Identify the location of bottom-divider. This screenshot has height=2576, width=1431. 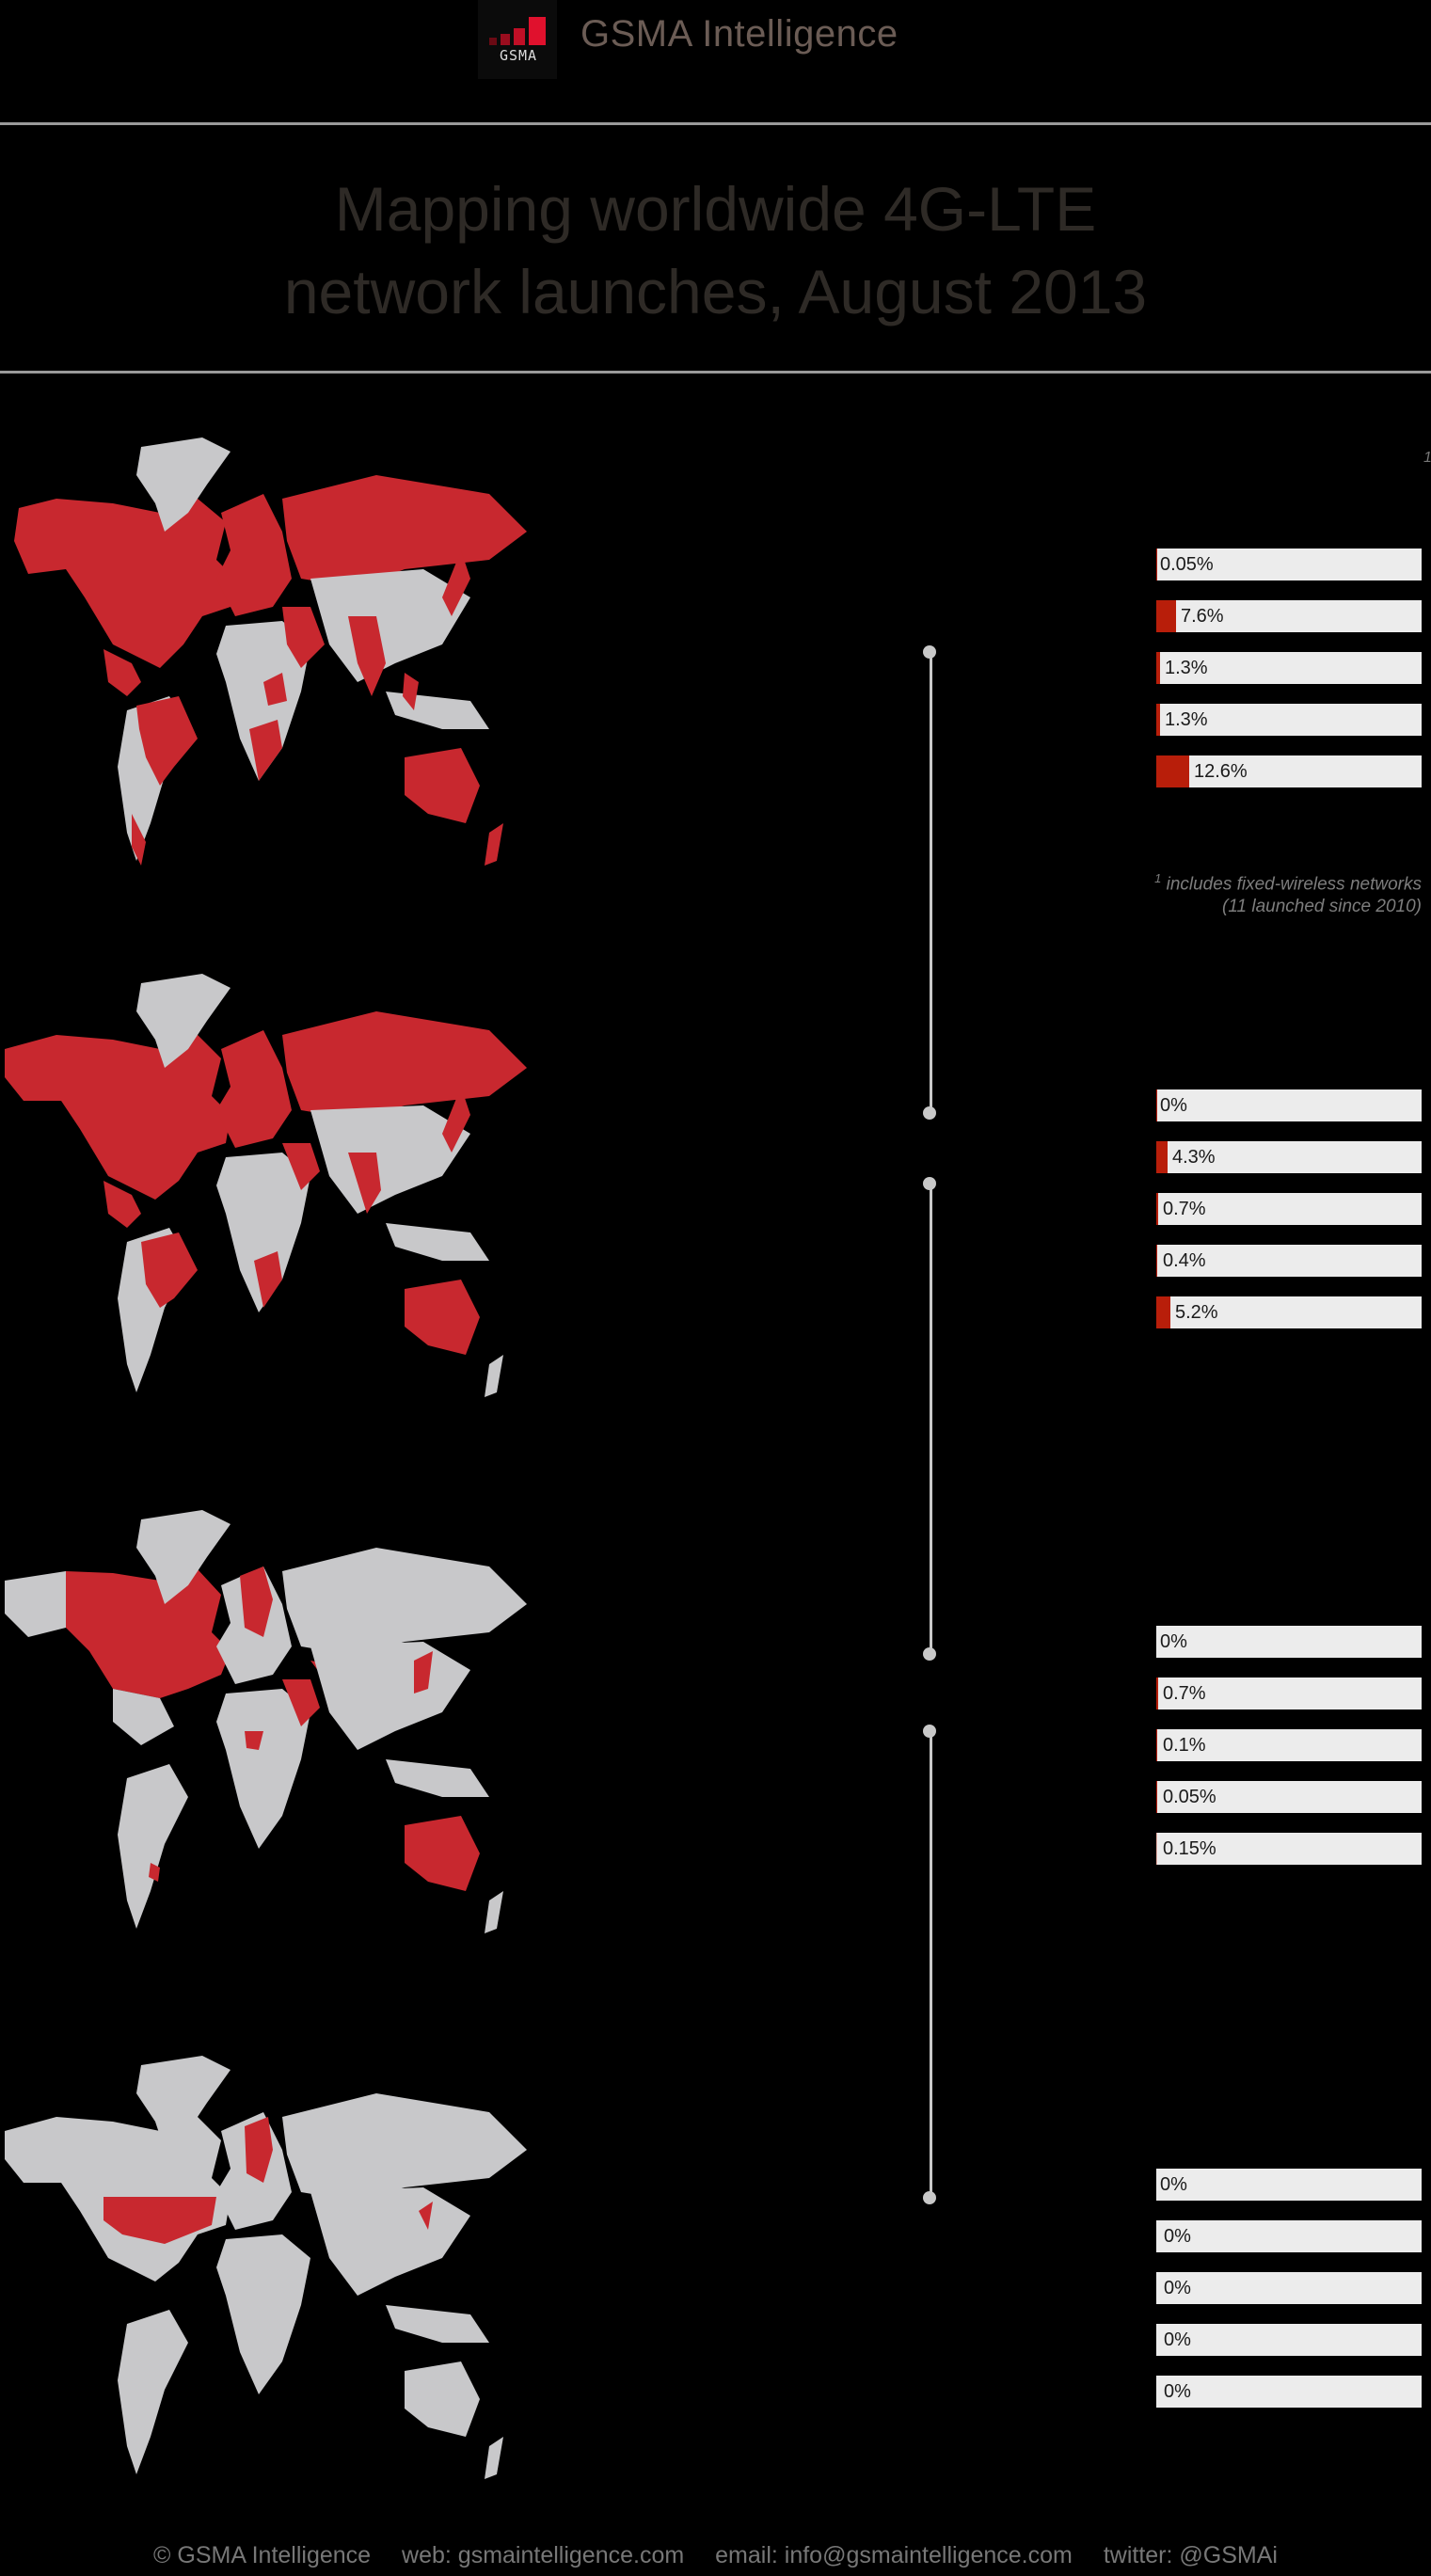
(715, 372).